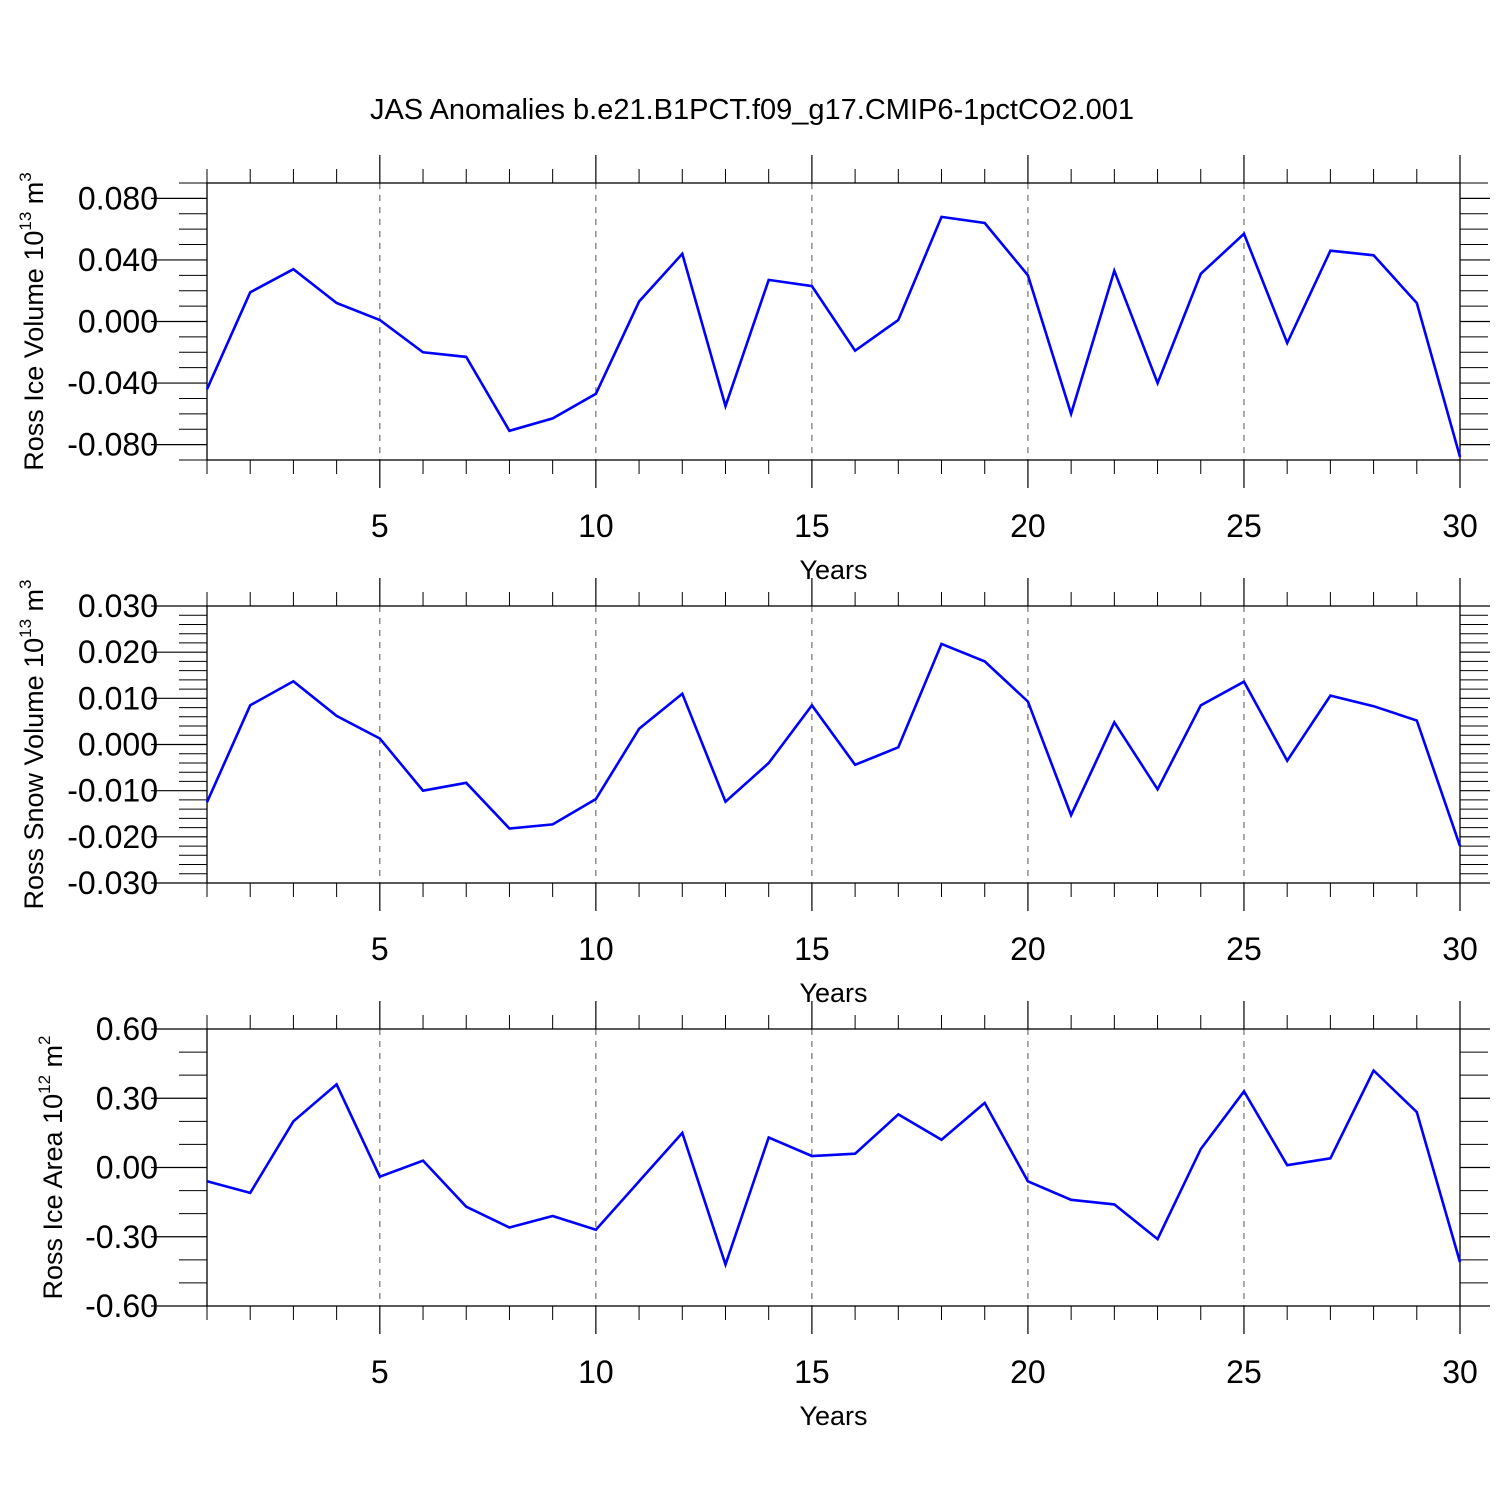 The width and height of the screenshot is (1500, 1500). Describe the element at coordinates (118, 698) in the screenshot. I see `y-tick-label: 0.010` at that location.